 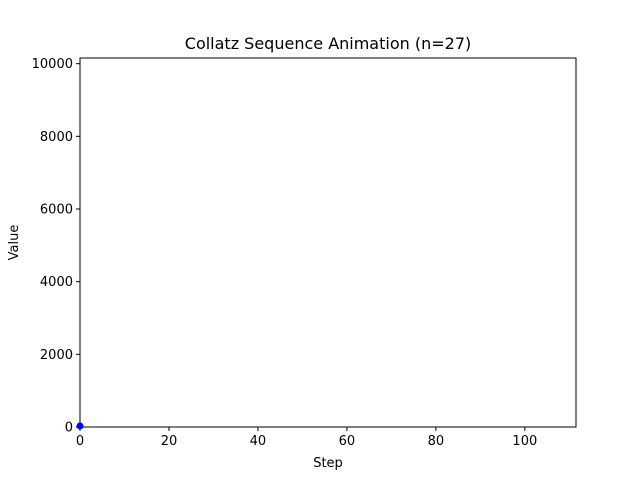 What do you see at coordinates (56, 282) in the screenshot?
I see `y-tick-label: 4000` at bounding box center [56, 282].